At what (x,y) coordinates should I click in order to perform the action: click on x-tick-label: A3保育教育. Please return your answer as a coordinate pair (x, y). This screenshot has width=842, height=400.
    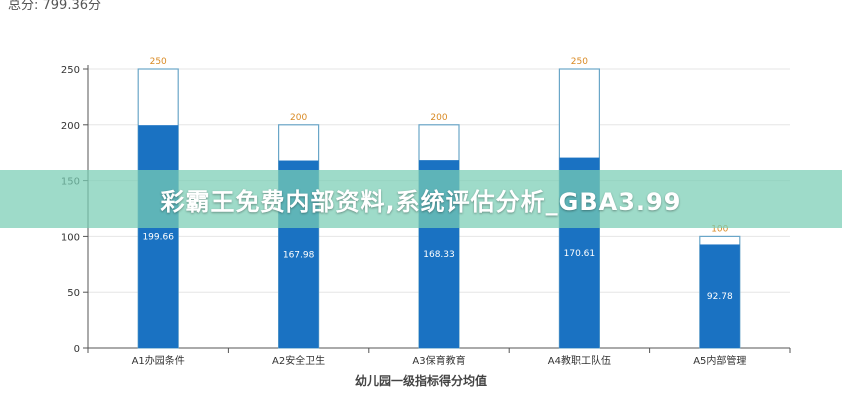
    Looking at the image, I should click on (438, 360).